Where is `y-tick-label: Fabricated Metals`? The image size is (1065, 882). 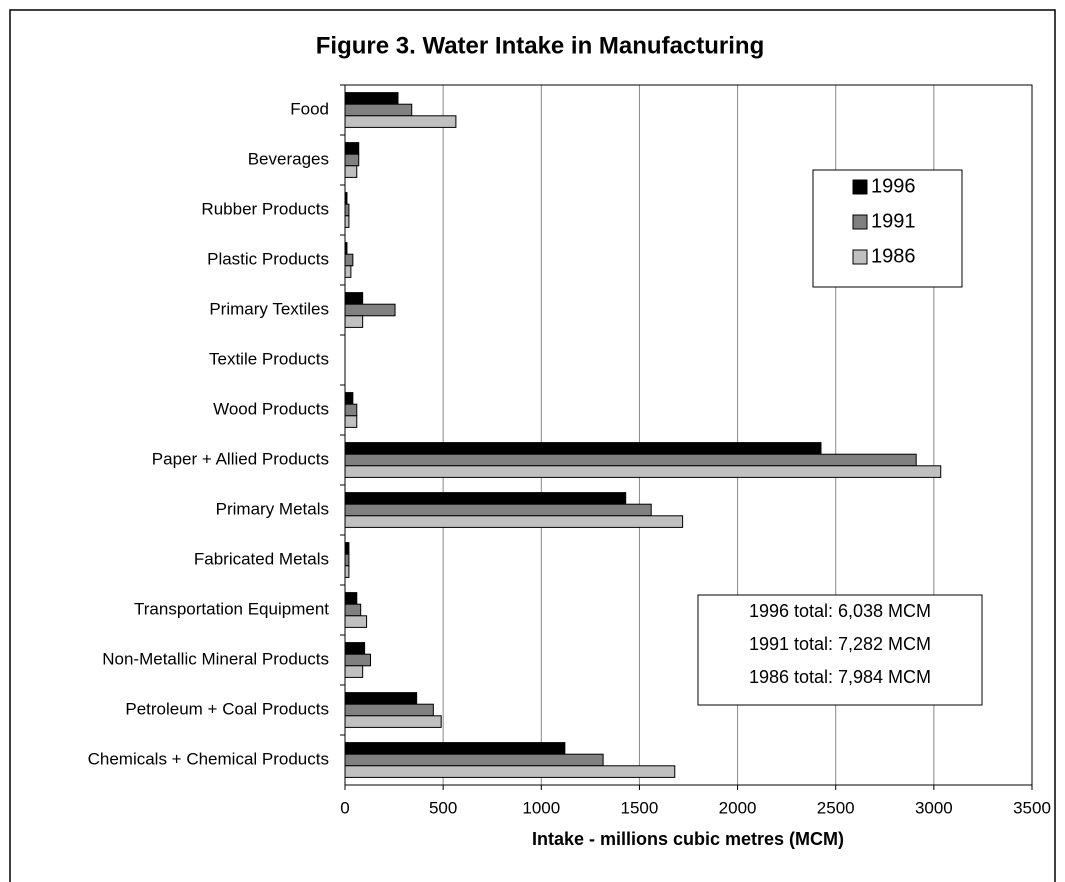
y-tick-label: Fabricated Metals is located at coordinates (261, 558).